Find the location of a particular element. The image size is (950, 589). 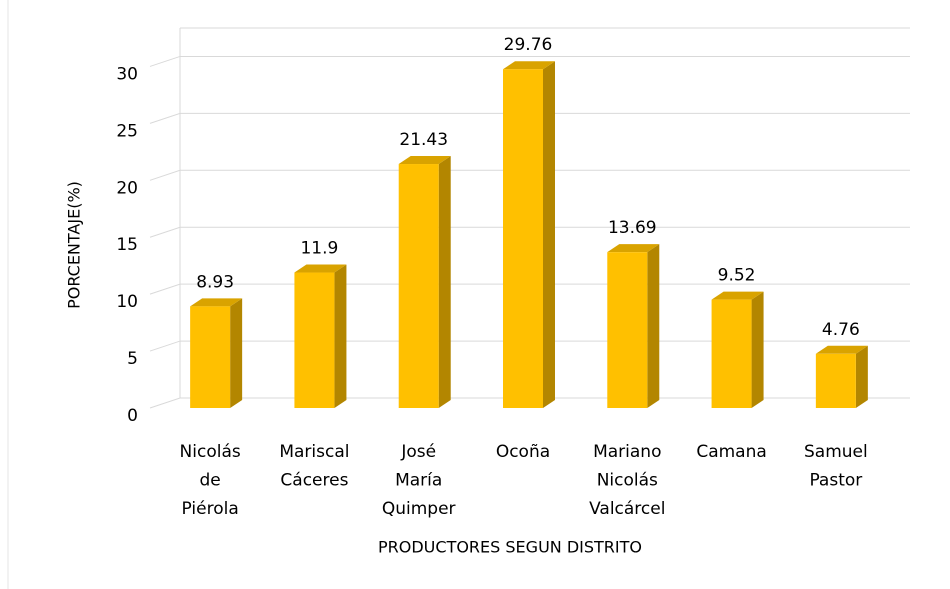

y-tick-label: 5 is located at coordinates (132, 359).